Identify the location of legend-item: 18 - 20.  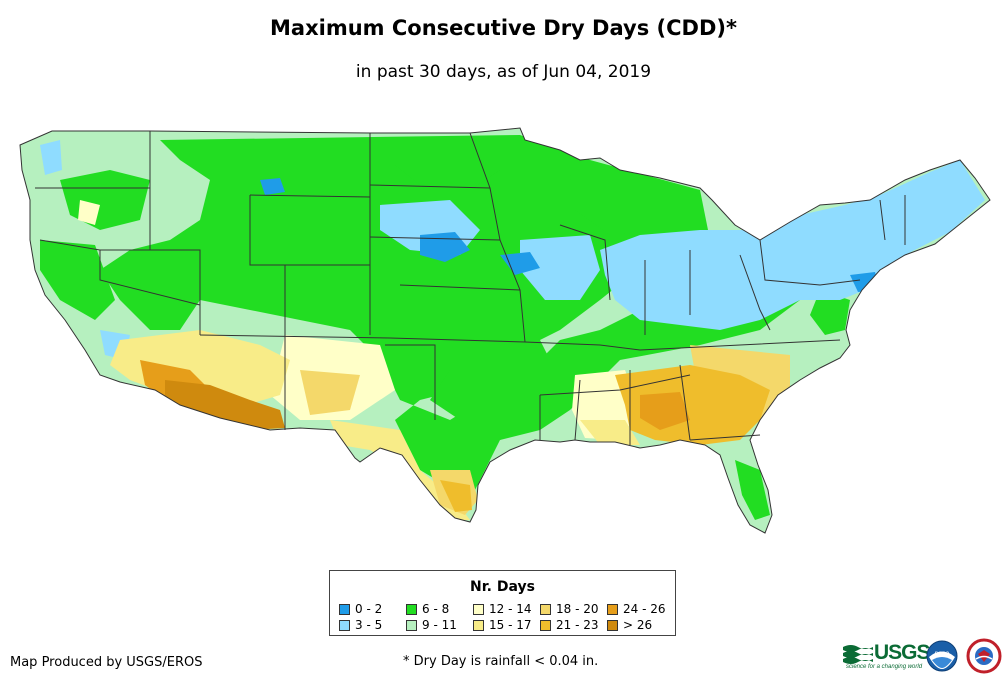
(569, 609).